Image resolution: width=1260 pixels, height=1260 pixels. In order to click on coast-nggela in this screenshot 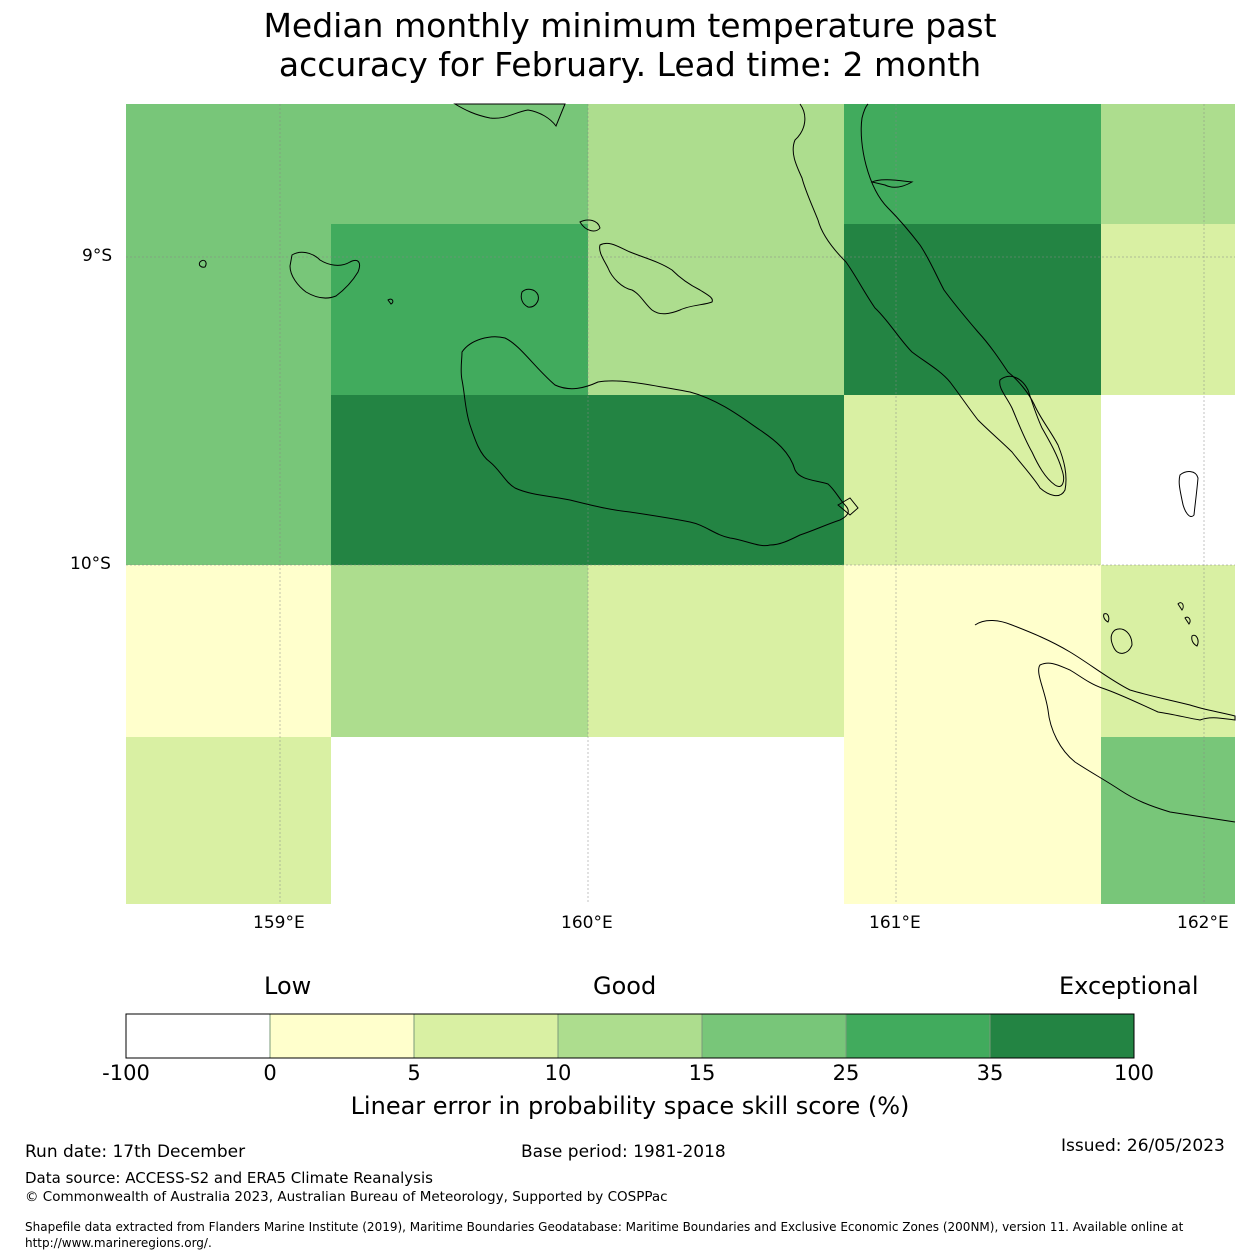, I will do `click(656, 278)`.